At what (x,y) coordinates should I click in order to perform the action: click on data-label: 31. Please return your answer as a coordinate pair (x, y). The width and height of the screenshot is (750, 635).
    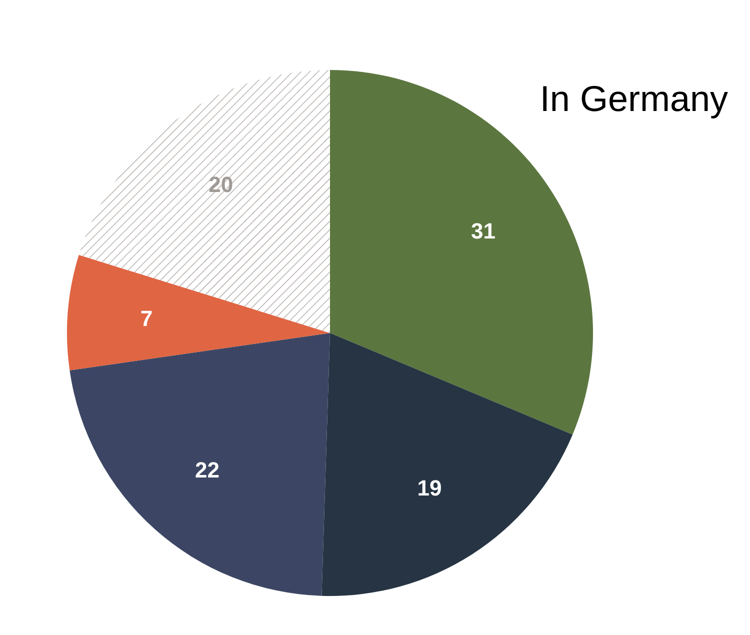
    Looking at the image, I should click on (483, 231).